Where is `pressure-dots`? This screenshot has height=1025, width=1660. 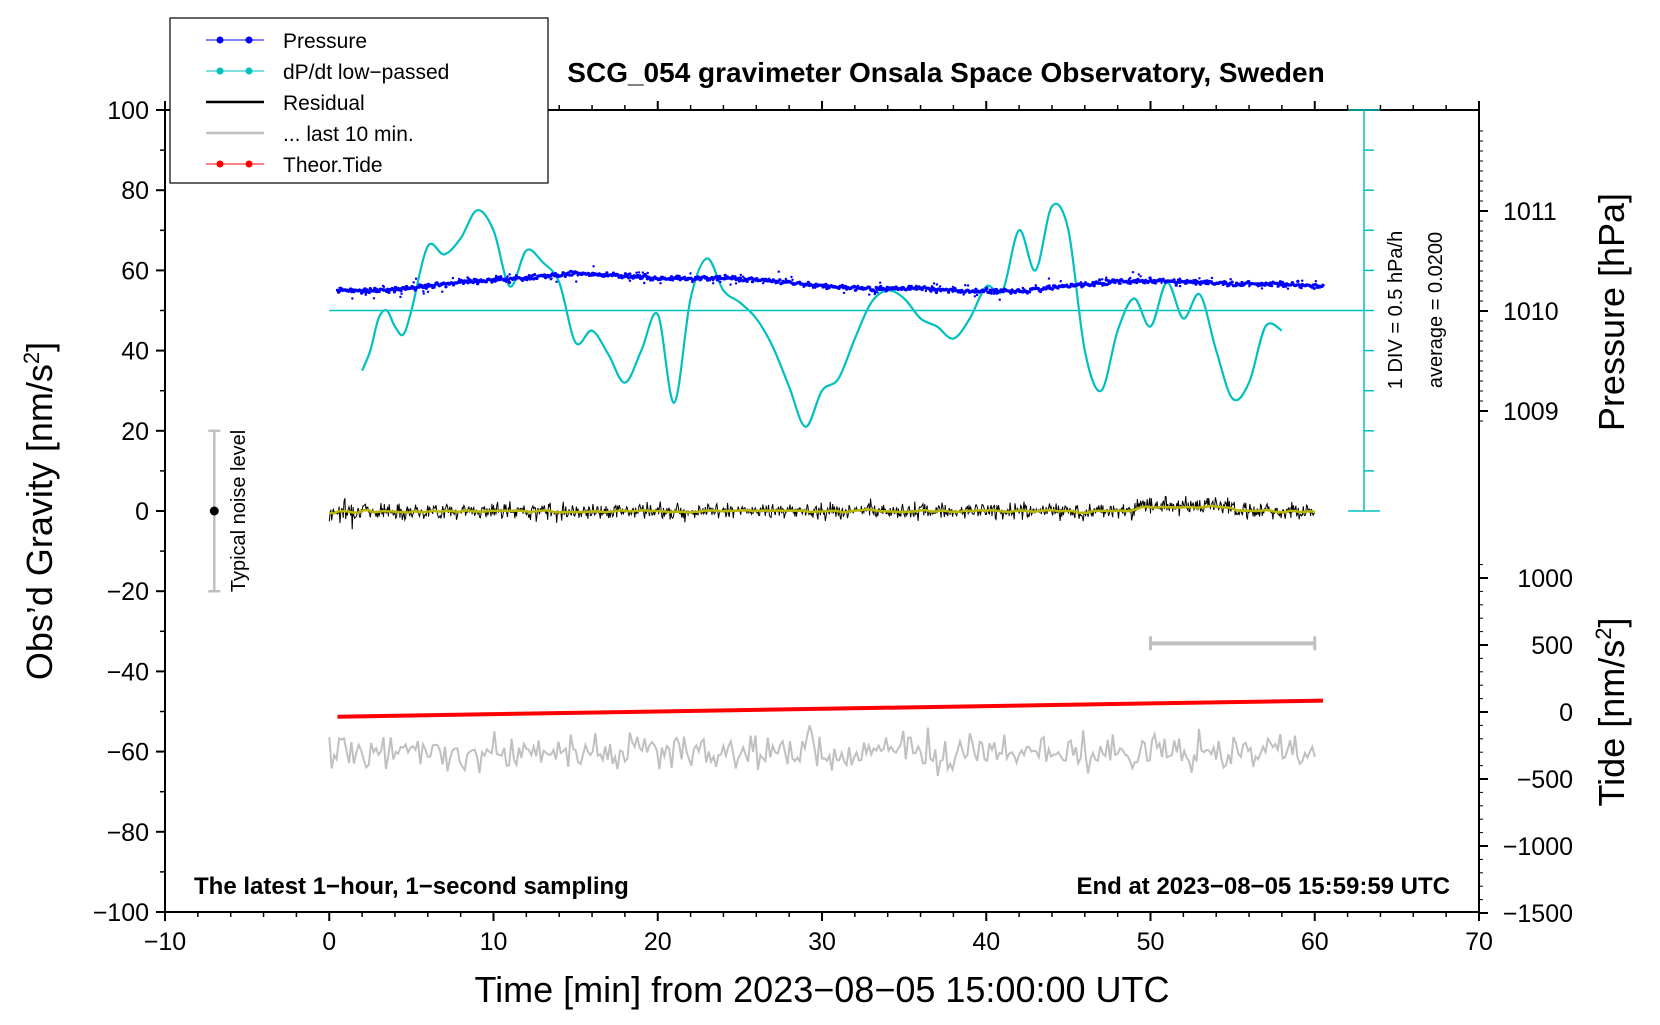 pressure-dots is located at coordinates (830, 282).